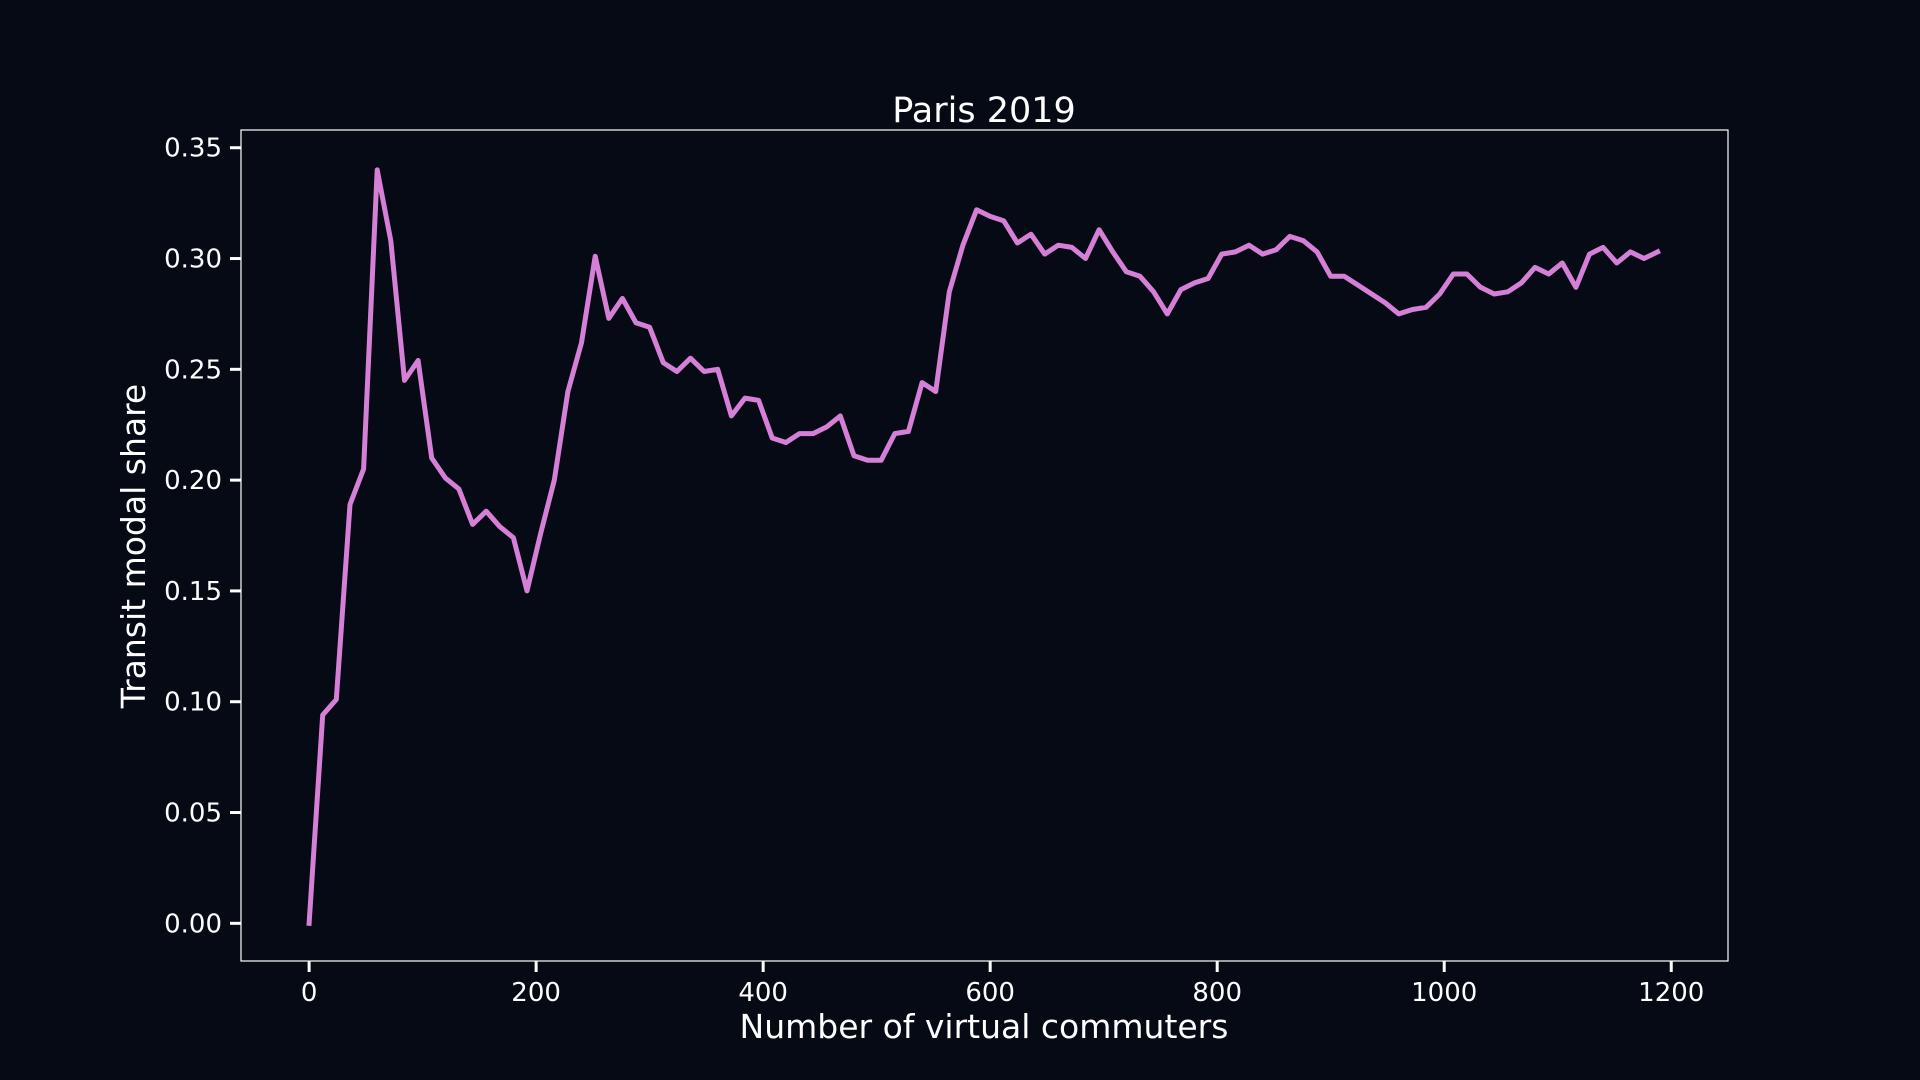 The width and height of the screenshot is (1920, 1080). Describe the element at coordinates (984, 1026) in the screenshot. I see `x-axis-label: Number of virtual commuters` at that location.